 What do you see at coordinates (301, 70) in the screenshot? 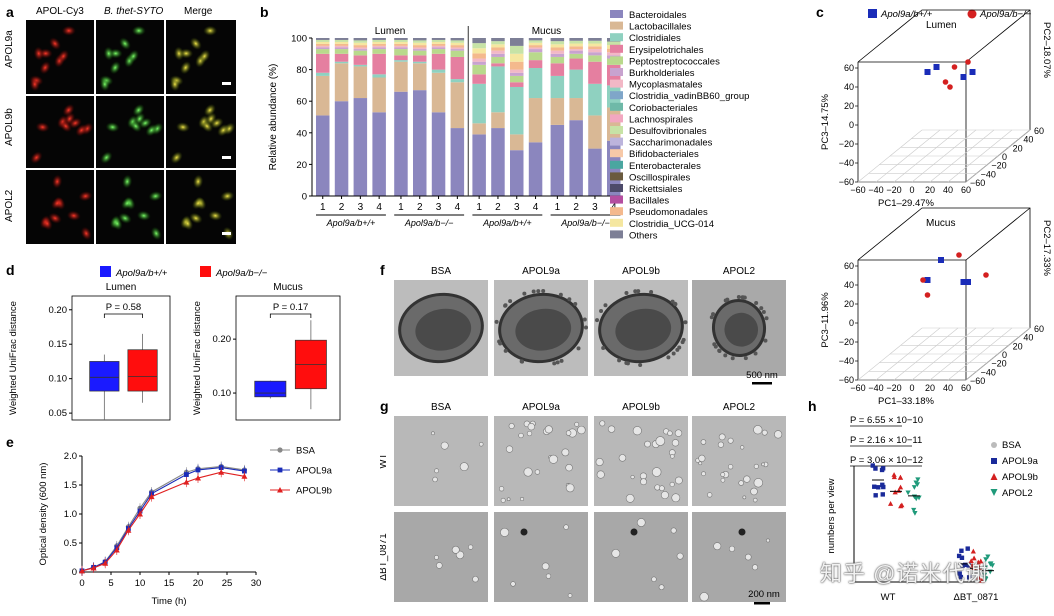
I see `y-tick-label: 80` at bounding box center [301, 70].